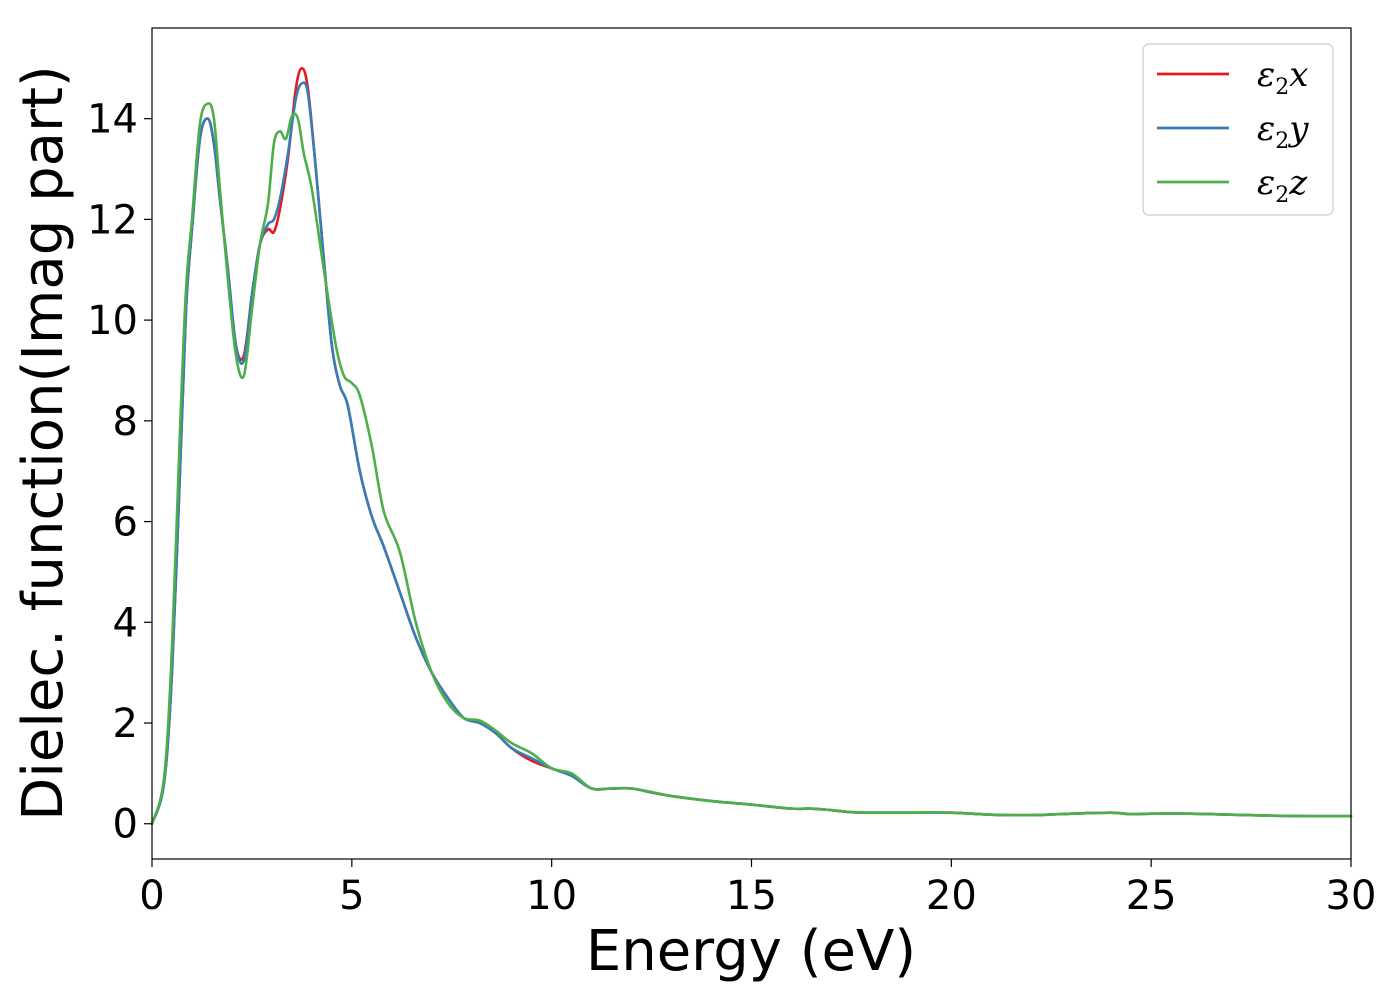 This screenshot has width=1400, height=1000. I want to click on x-tick-label: 5, so click(351, 896).